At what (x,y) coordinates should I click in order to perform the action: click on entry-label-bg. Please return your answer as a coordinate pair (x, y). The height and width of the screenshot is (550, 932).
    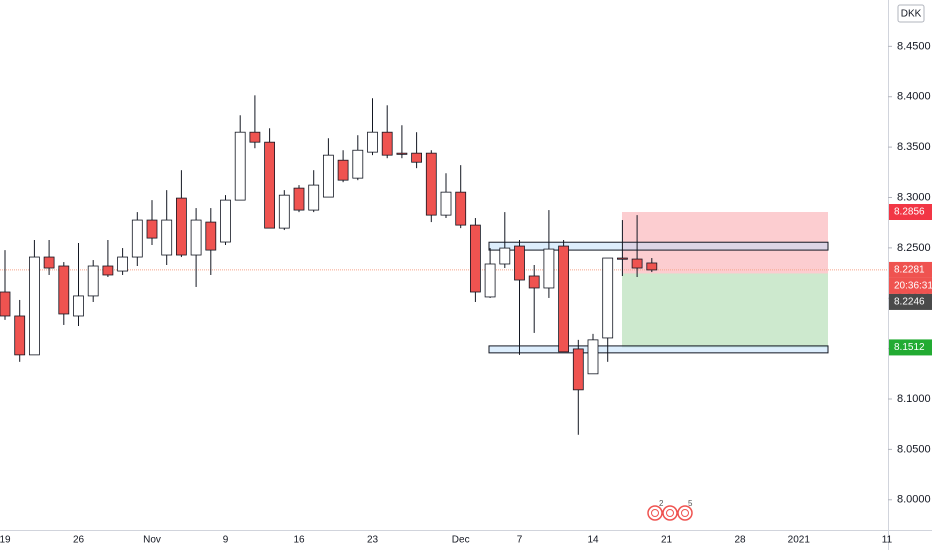
    Looking at the image, I should click on (910, 301).